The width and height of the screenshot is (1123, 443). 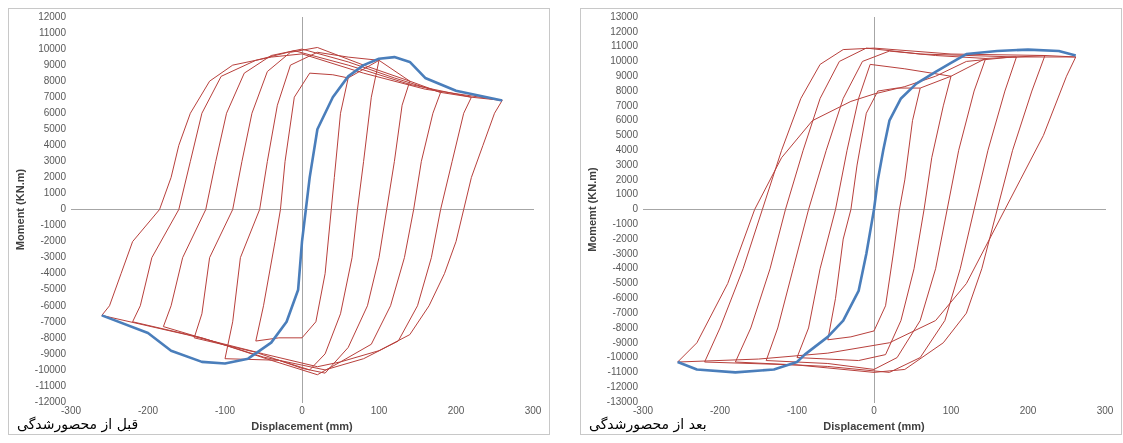 What do you see at coordinates (622, 401) in the screenshot?
I see `y-tick-label: -13000` at bounding box center [622, 401].